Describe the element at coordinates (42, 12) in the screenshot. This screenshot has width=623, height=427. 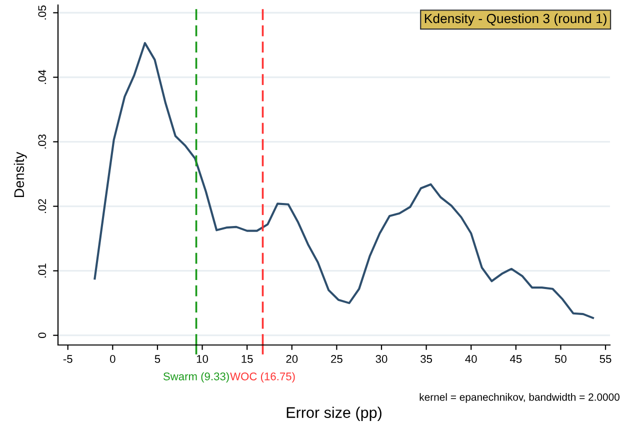
I see `y-tick-label: .05` at that location.